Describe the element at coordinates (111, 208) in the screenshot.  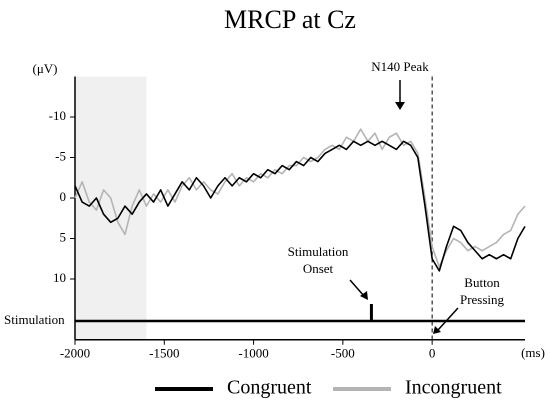
I see `baseline-region` at that location.